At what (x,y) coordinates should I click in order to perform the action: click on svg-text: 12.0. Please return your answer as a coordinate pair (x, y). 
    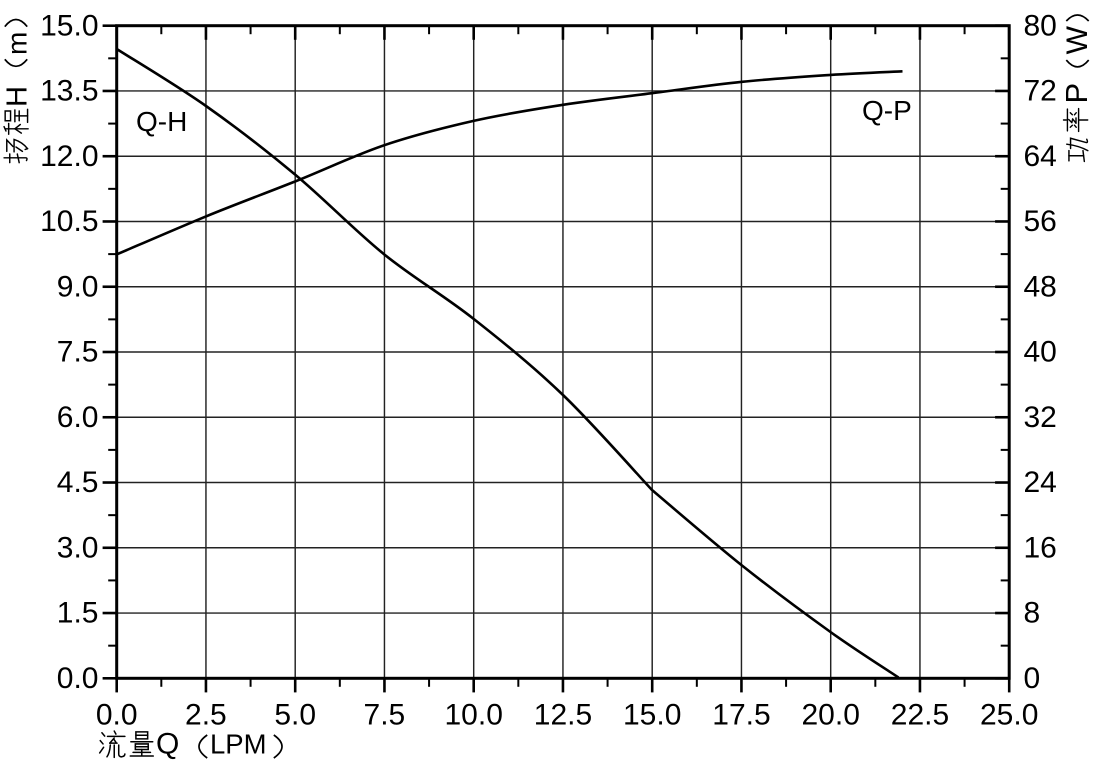
    Looking at the image, I should click on (69, 156).